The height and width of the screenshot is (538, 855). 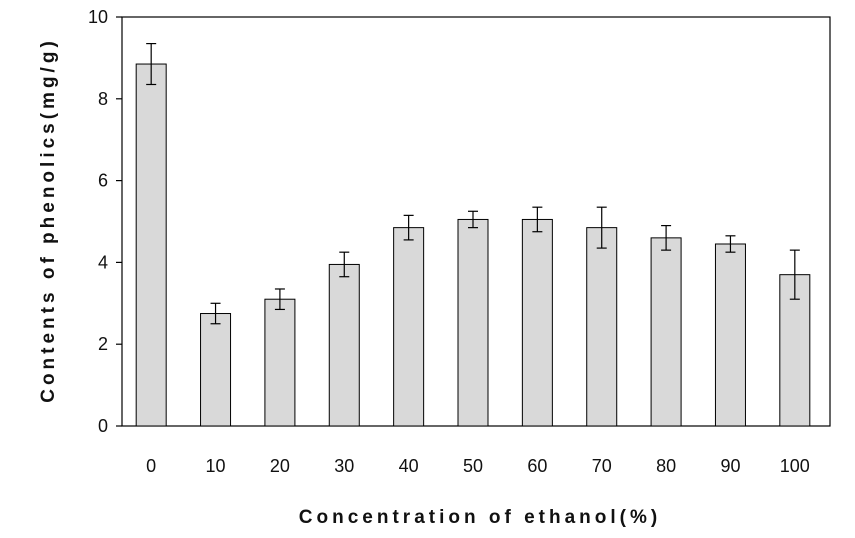 I want to click on y-axis-title: Contents of phenolics(mg/g), so click(x=48, y=220).